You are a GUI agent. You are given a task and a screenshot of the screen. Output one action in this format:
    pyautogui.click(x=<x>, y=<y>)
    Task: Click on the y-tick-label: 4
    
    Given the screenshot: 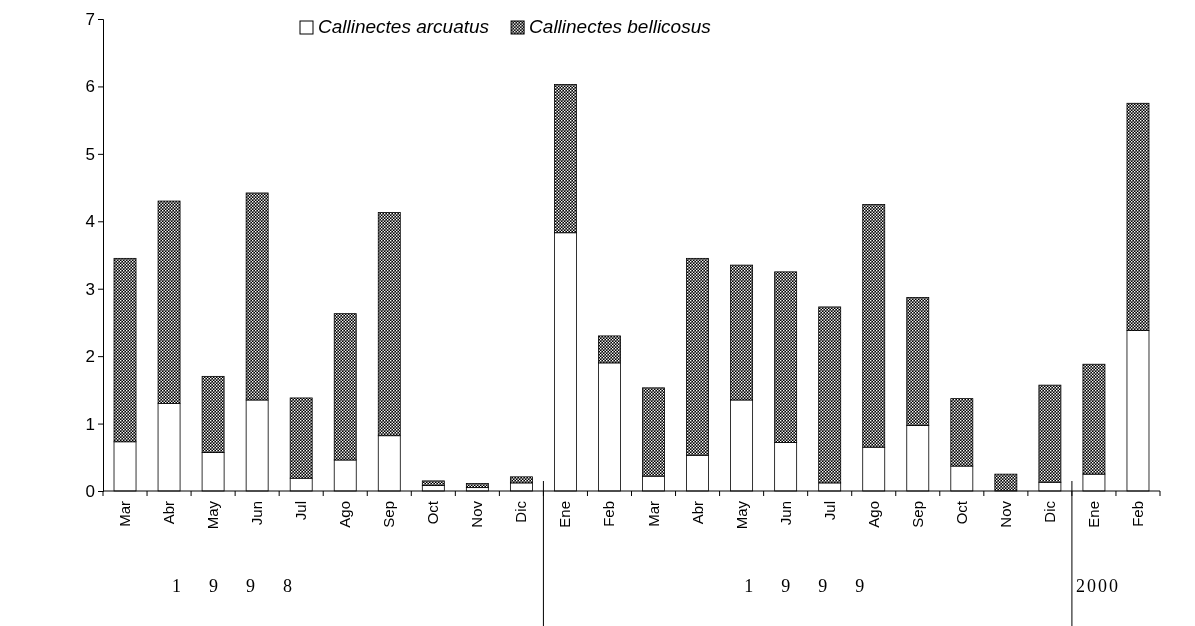 What is the action you would take?
    pyautogui.click(x=90, y=222)
    